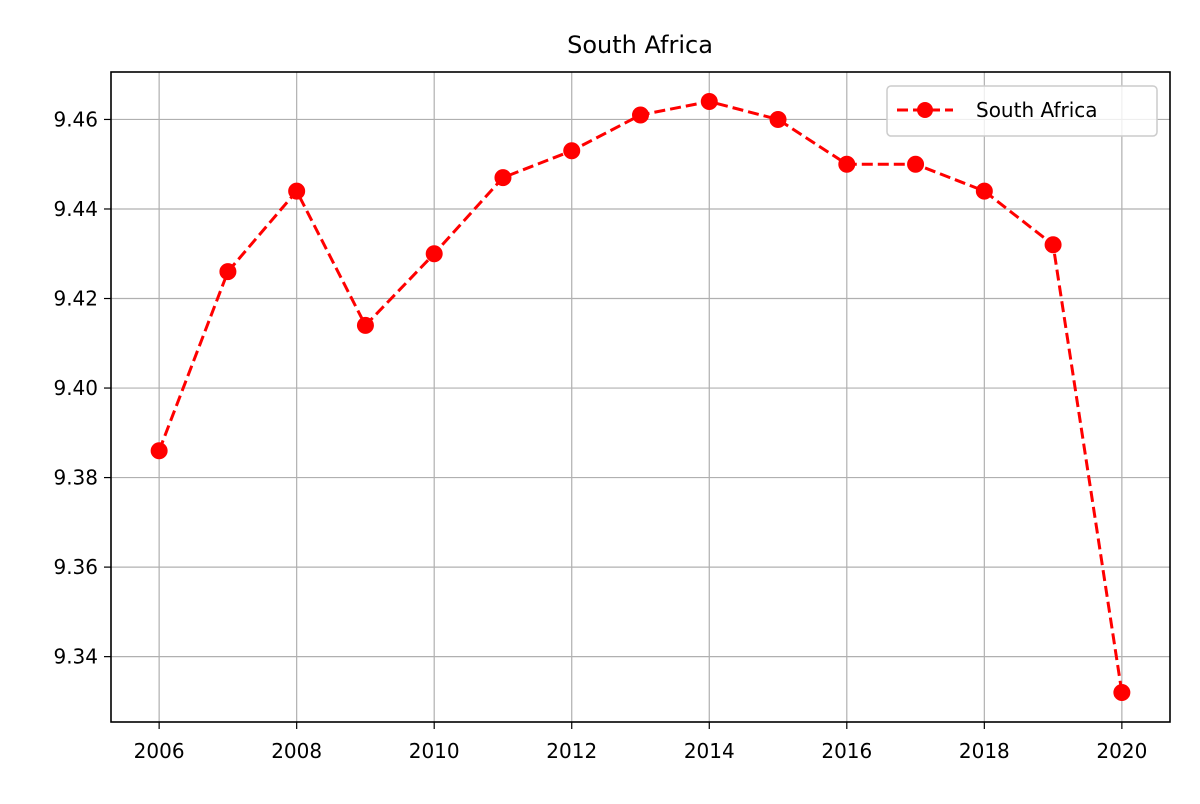  What do you see at coordinates (75, 478) in the screenshot?
I see `y-tick-label: 9.38` at bounding box center [75, 478].